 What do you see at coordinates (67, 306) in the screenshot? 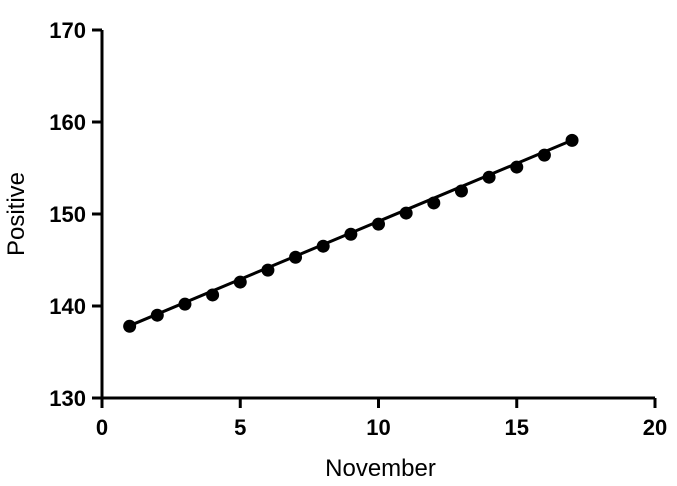
I see `y-tick-label: 140` at bounding box center [67, 306].